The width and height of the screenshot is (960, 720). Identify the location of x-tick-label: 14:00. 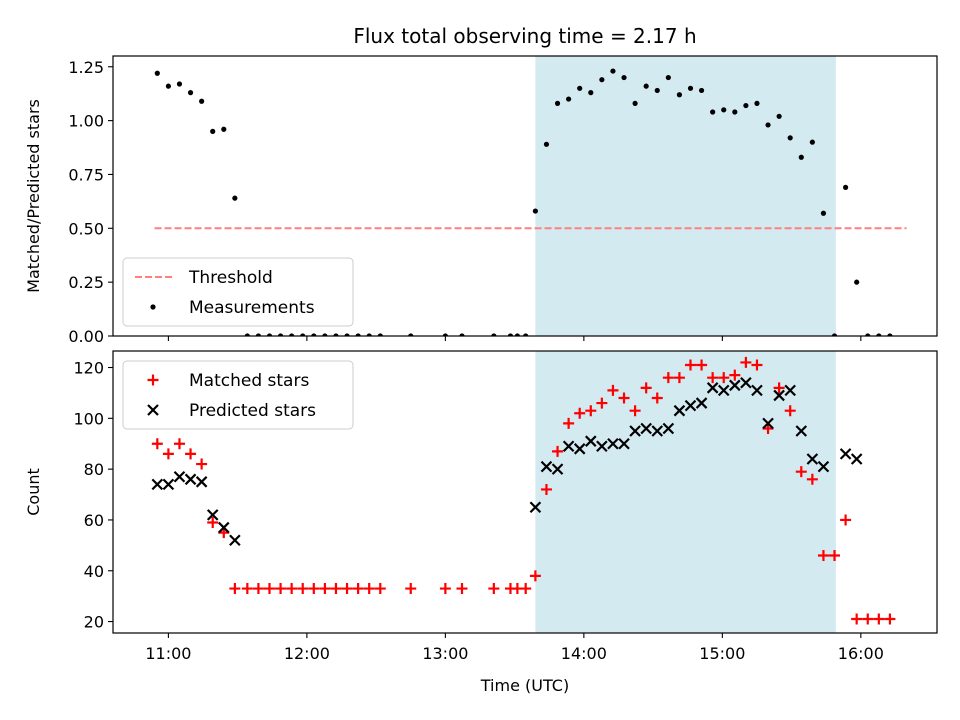
(584, 653).